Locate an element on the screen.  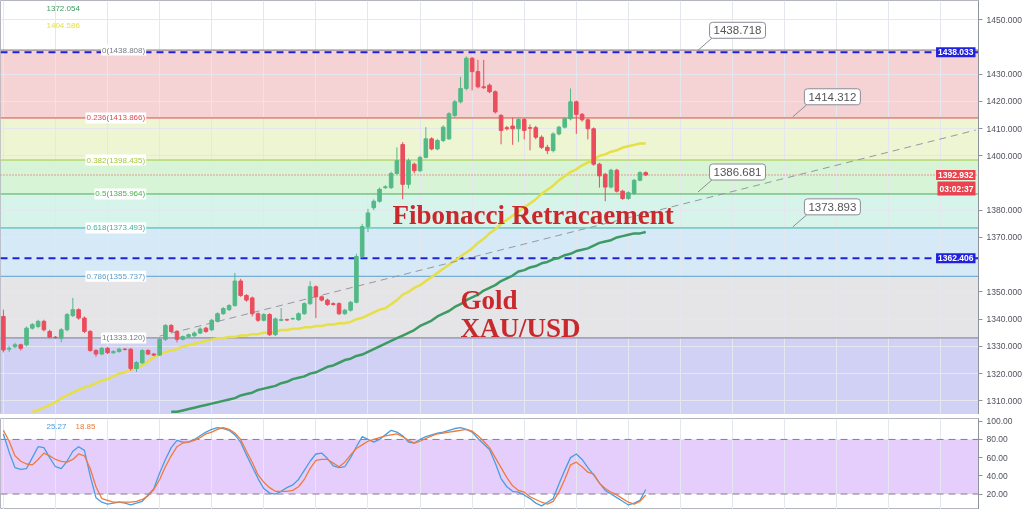
y-tick-label: 1430.000 is located at coordinates (1004, 74).